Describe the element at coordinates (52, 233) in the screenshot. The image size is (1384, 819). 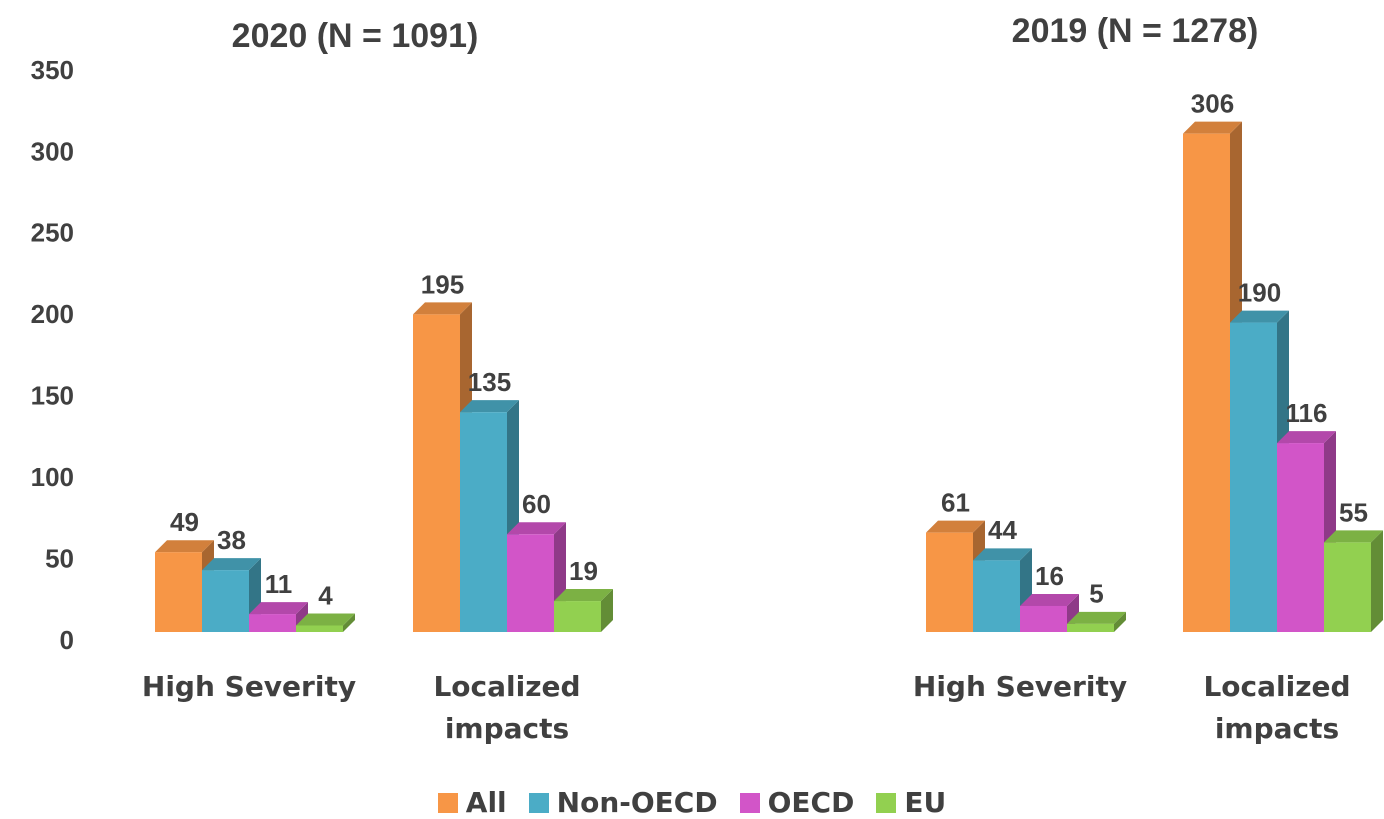
I see `y-tick-label: 250` at that location.